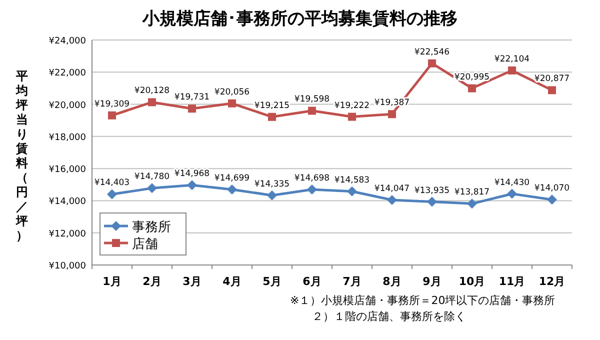  What do you see at coordinates (312, 281) in the screenshot?
I see `x-tick-label: 6月` at bounding box center [312, 281].